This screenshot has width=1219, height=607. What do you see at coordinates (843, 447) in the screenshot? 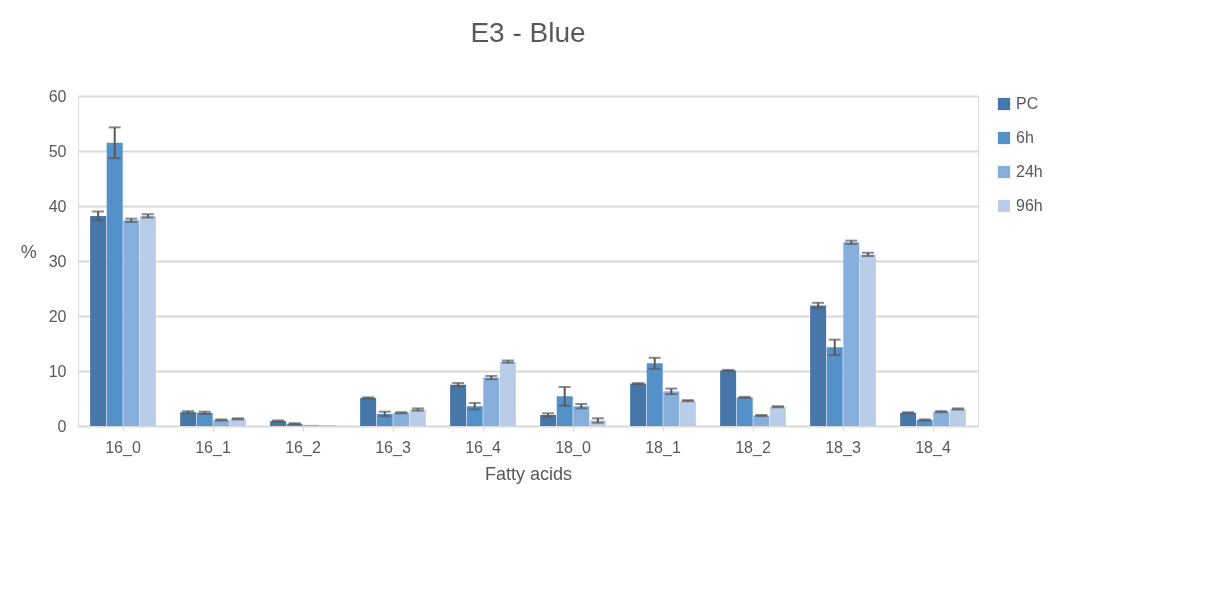
I see `x-tick-label: 18_3` at bounding box center [843, 447].